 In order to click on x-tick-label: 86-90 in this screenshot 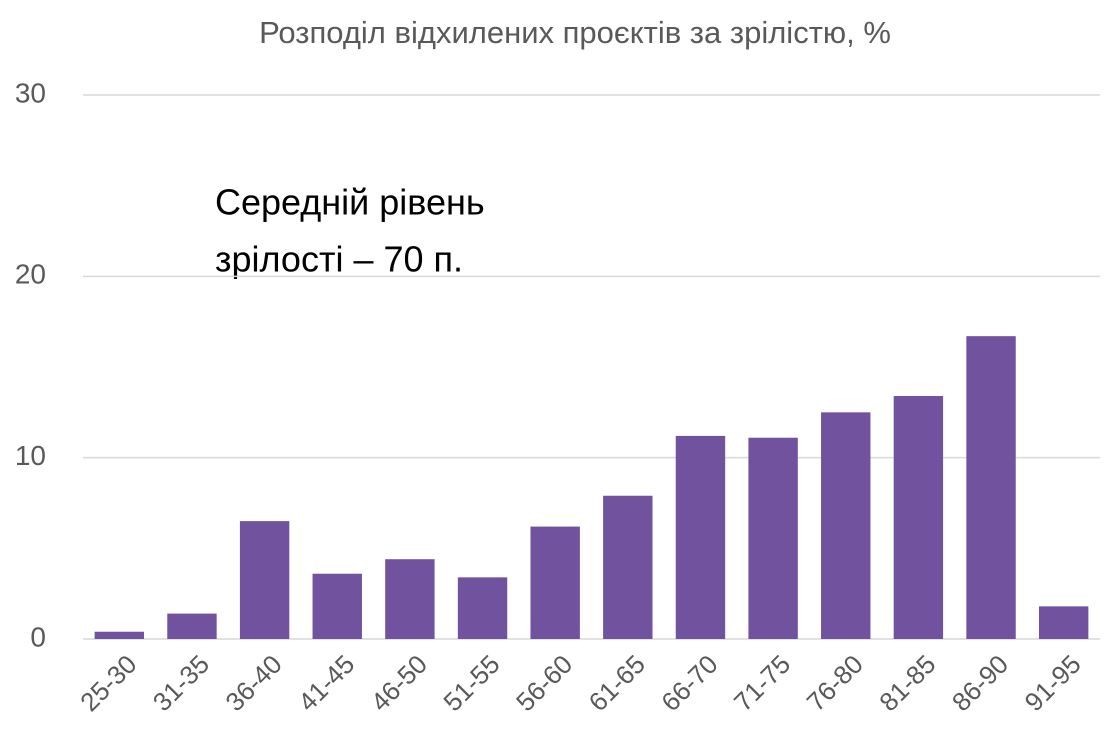, I will do `click(980, 683)`.